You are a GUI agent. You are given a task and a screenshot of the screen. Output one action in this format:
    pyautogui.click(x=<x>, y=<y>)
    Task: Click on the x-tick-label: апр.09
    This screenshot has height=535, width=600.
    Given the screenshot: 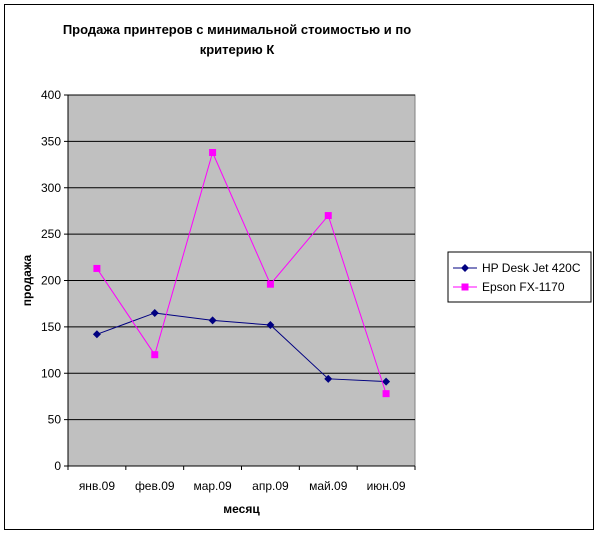 What is the action you would take?
    pyautogui.click(x=270, y=486)
    